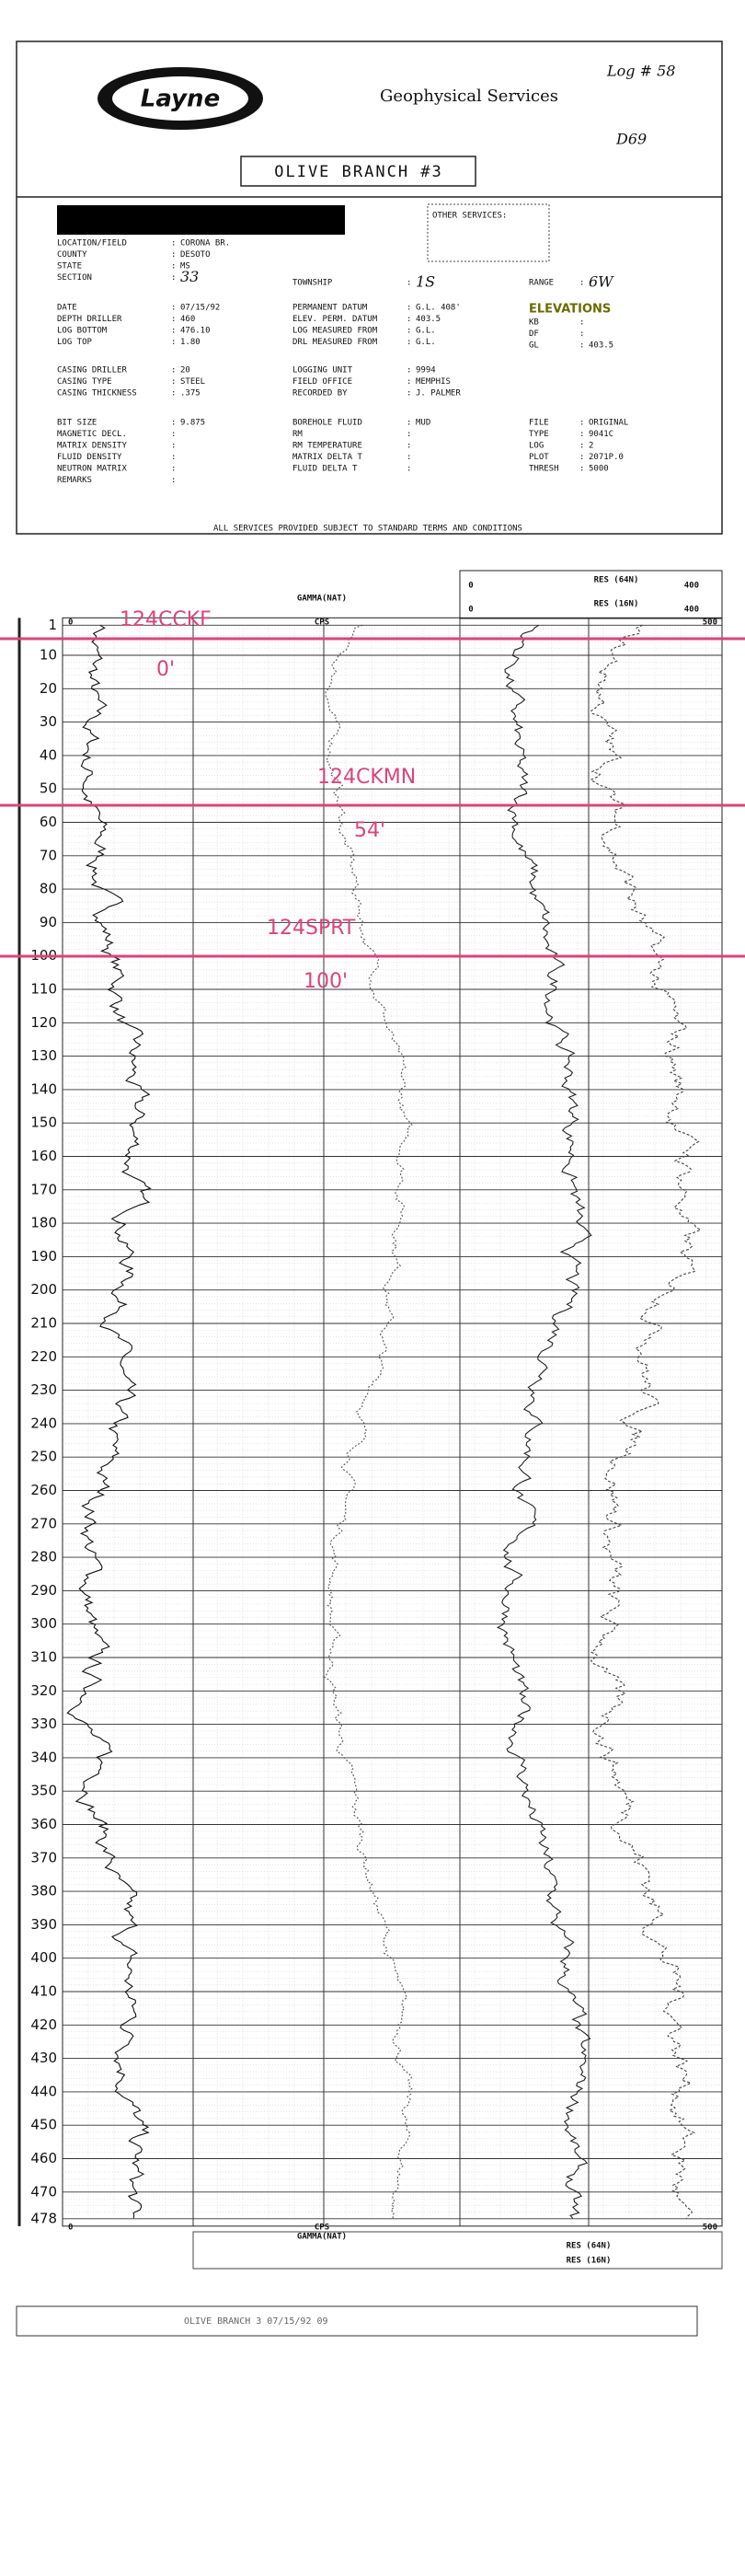  What do you see at coordinates (165, 669) in the screenshot?
I see `formation-depth: 0'` at bounding box center [165, 669].